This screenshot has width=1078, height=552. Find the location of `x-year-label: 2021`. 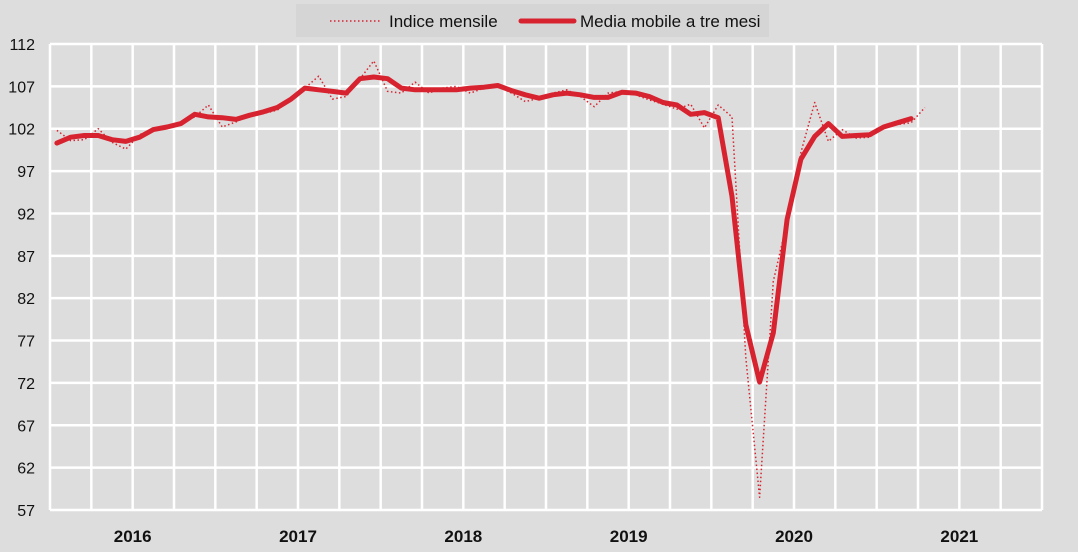

x-year-label: 2021 is located at coordinates (959, 536).